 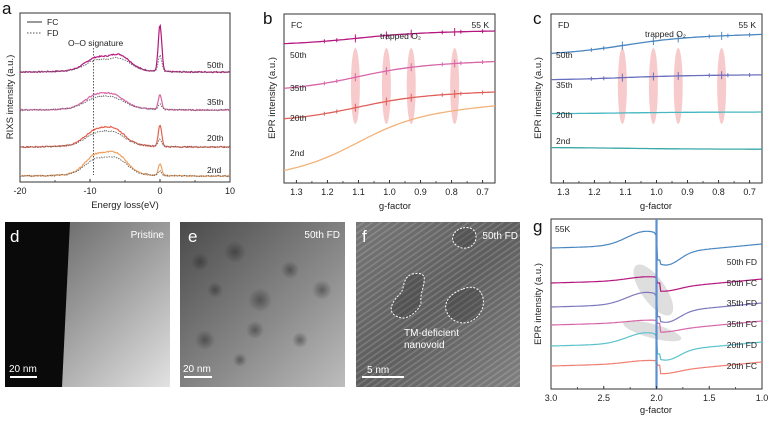 I want to click on y-axis-title-a: RIXS intensity (a.u.), so click(x=10, y=97).